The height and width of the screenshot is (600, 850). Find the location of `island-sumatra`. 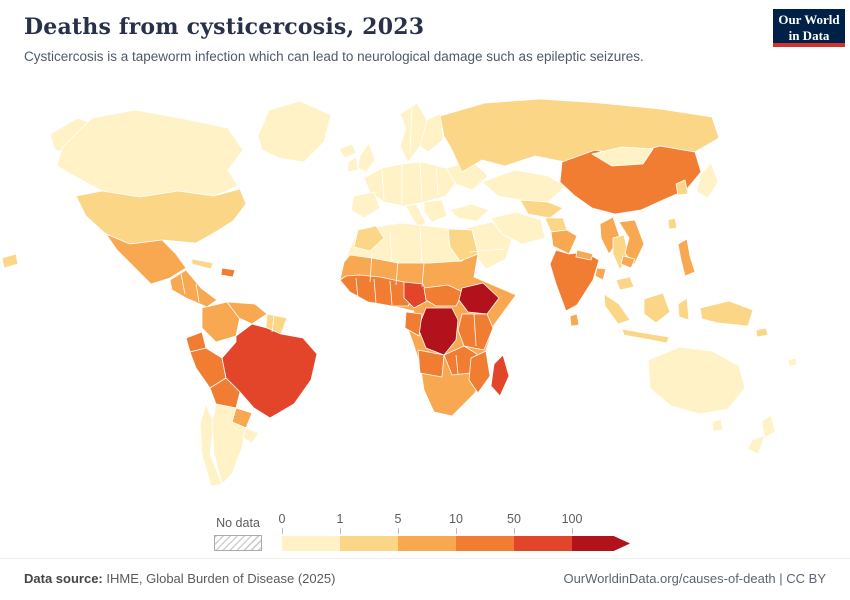

island-sumatra is located at coordinates (617, 309).